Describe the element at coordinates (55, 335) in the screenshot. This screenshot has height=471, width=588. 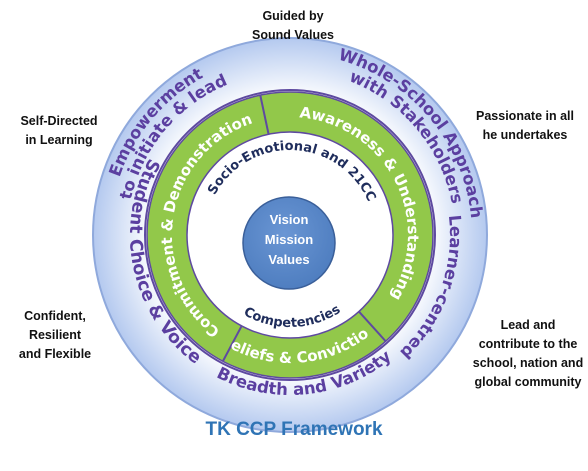
I see `label-confident-resilient: Confident, Resilient and Flexible` at that location.